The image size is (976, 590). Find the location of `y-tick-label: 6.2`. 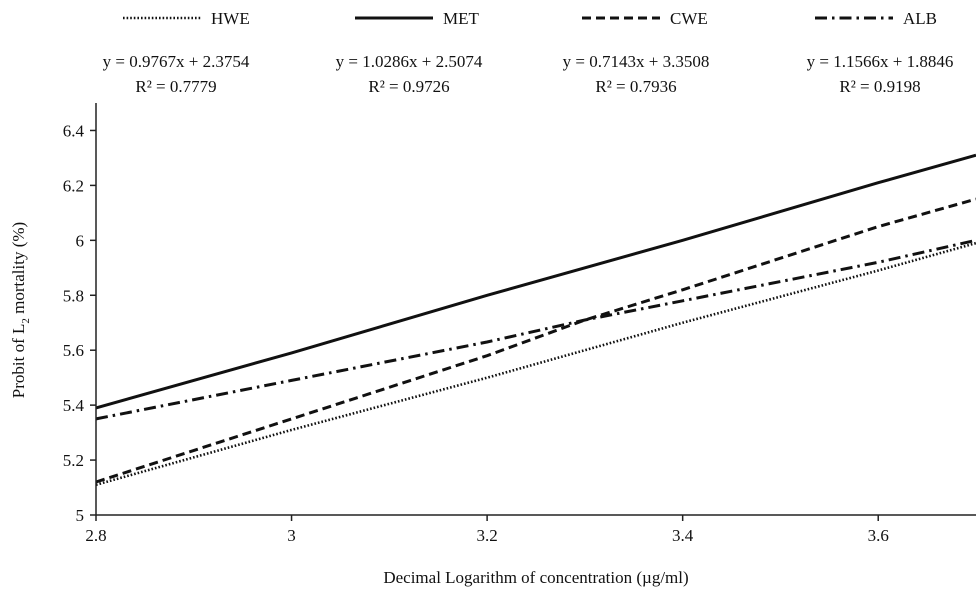

y-tick-label: 6.2 is located at coordinates (73, 185).